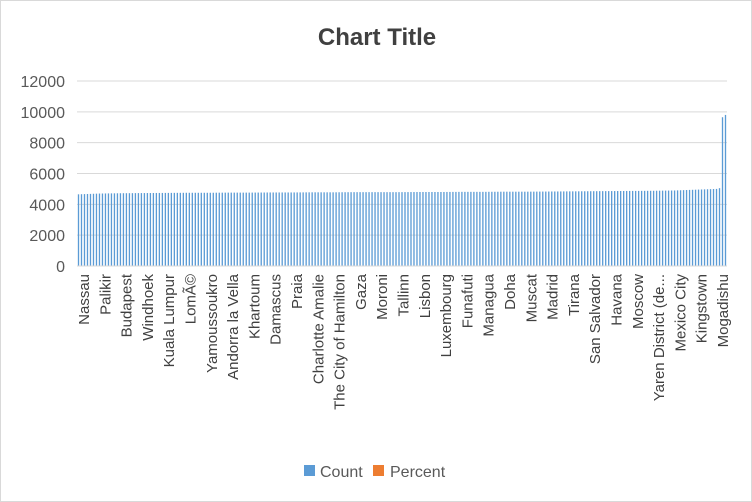 This screenshot has height=502, width=752. What do you see at coordinates (723, 310) in the screenshot?
I see `x-tick-label: Mogadishu` at bounding box center [723, 310].